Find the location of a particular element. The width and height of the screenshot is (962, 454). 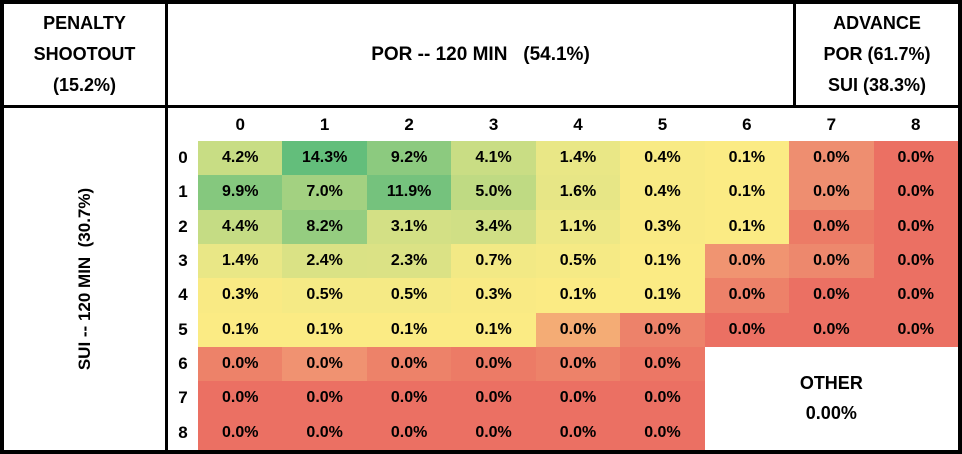

cell-sui1-por6: 0.1% is located at coordinates (747, 192).